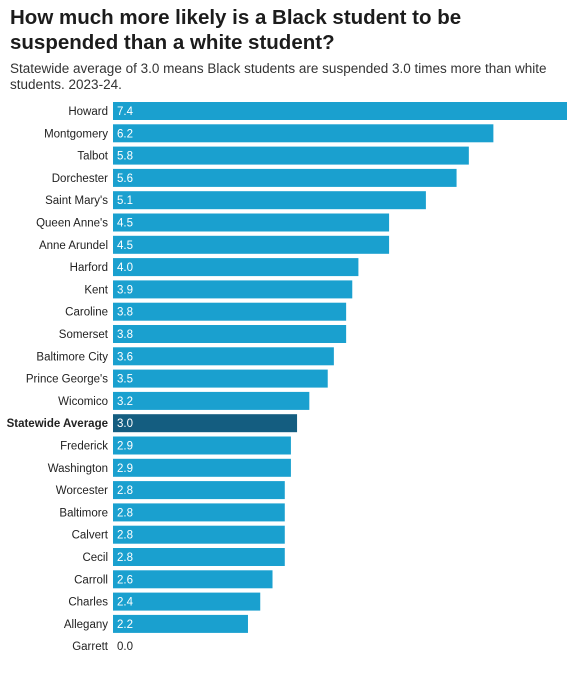  Describe the element at coordinates (90, 536) in the screenshot. I see `category-label: Calvert` at that location.